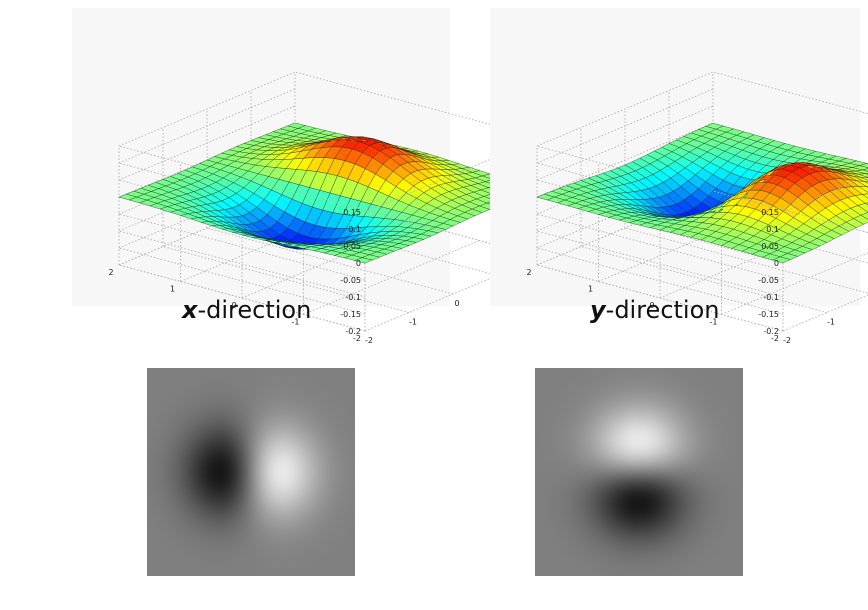  Describe the element at coordinates (251, 472) in the screenshot. I see `x-direction-heatmap` at that location.